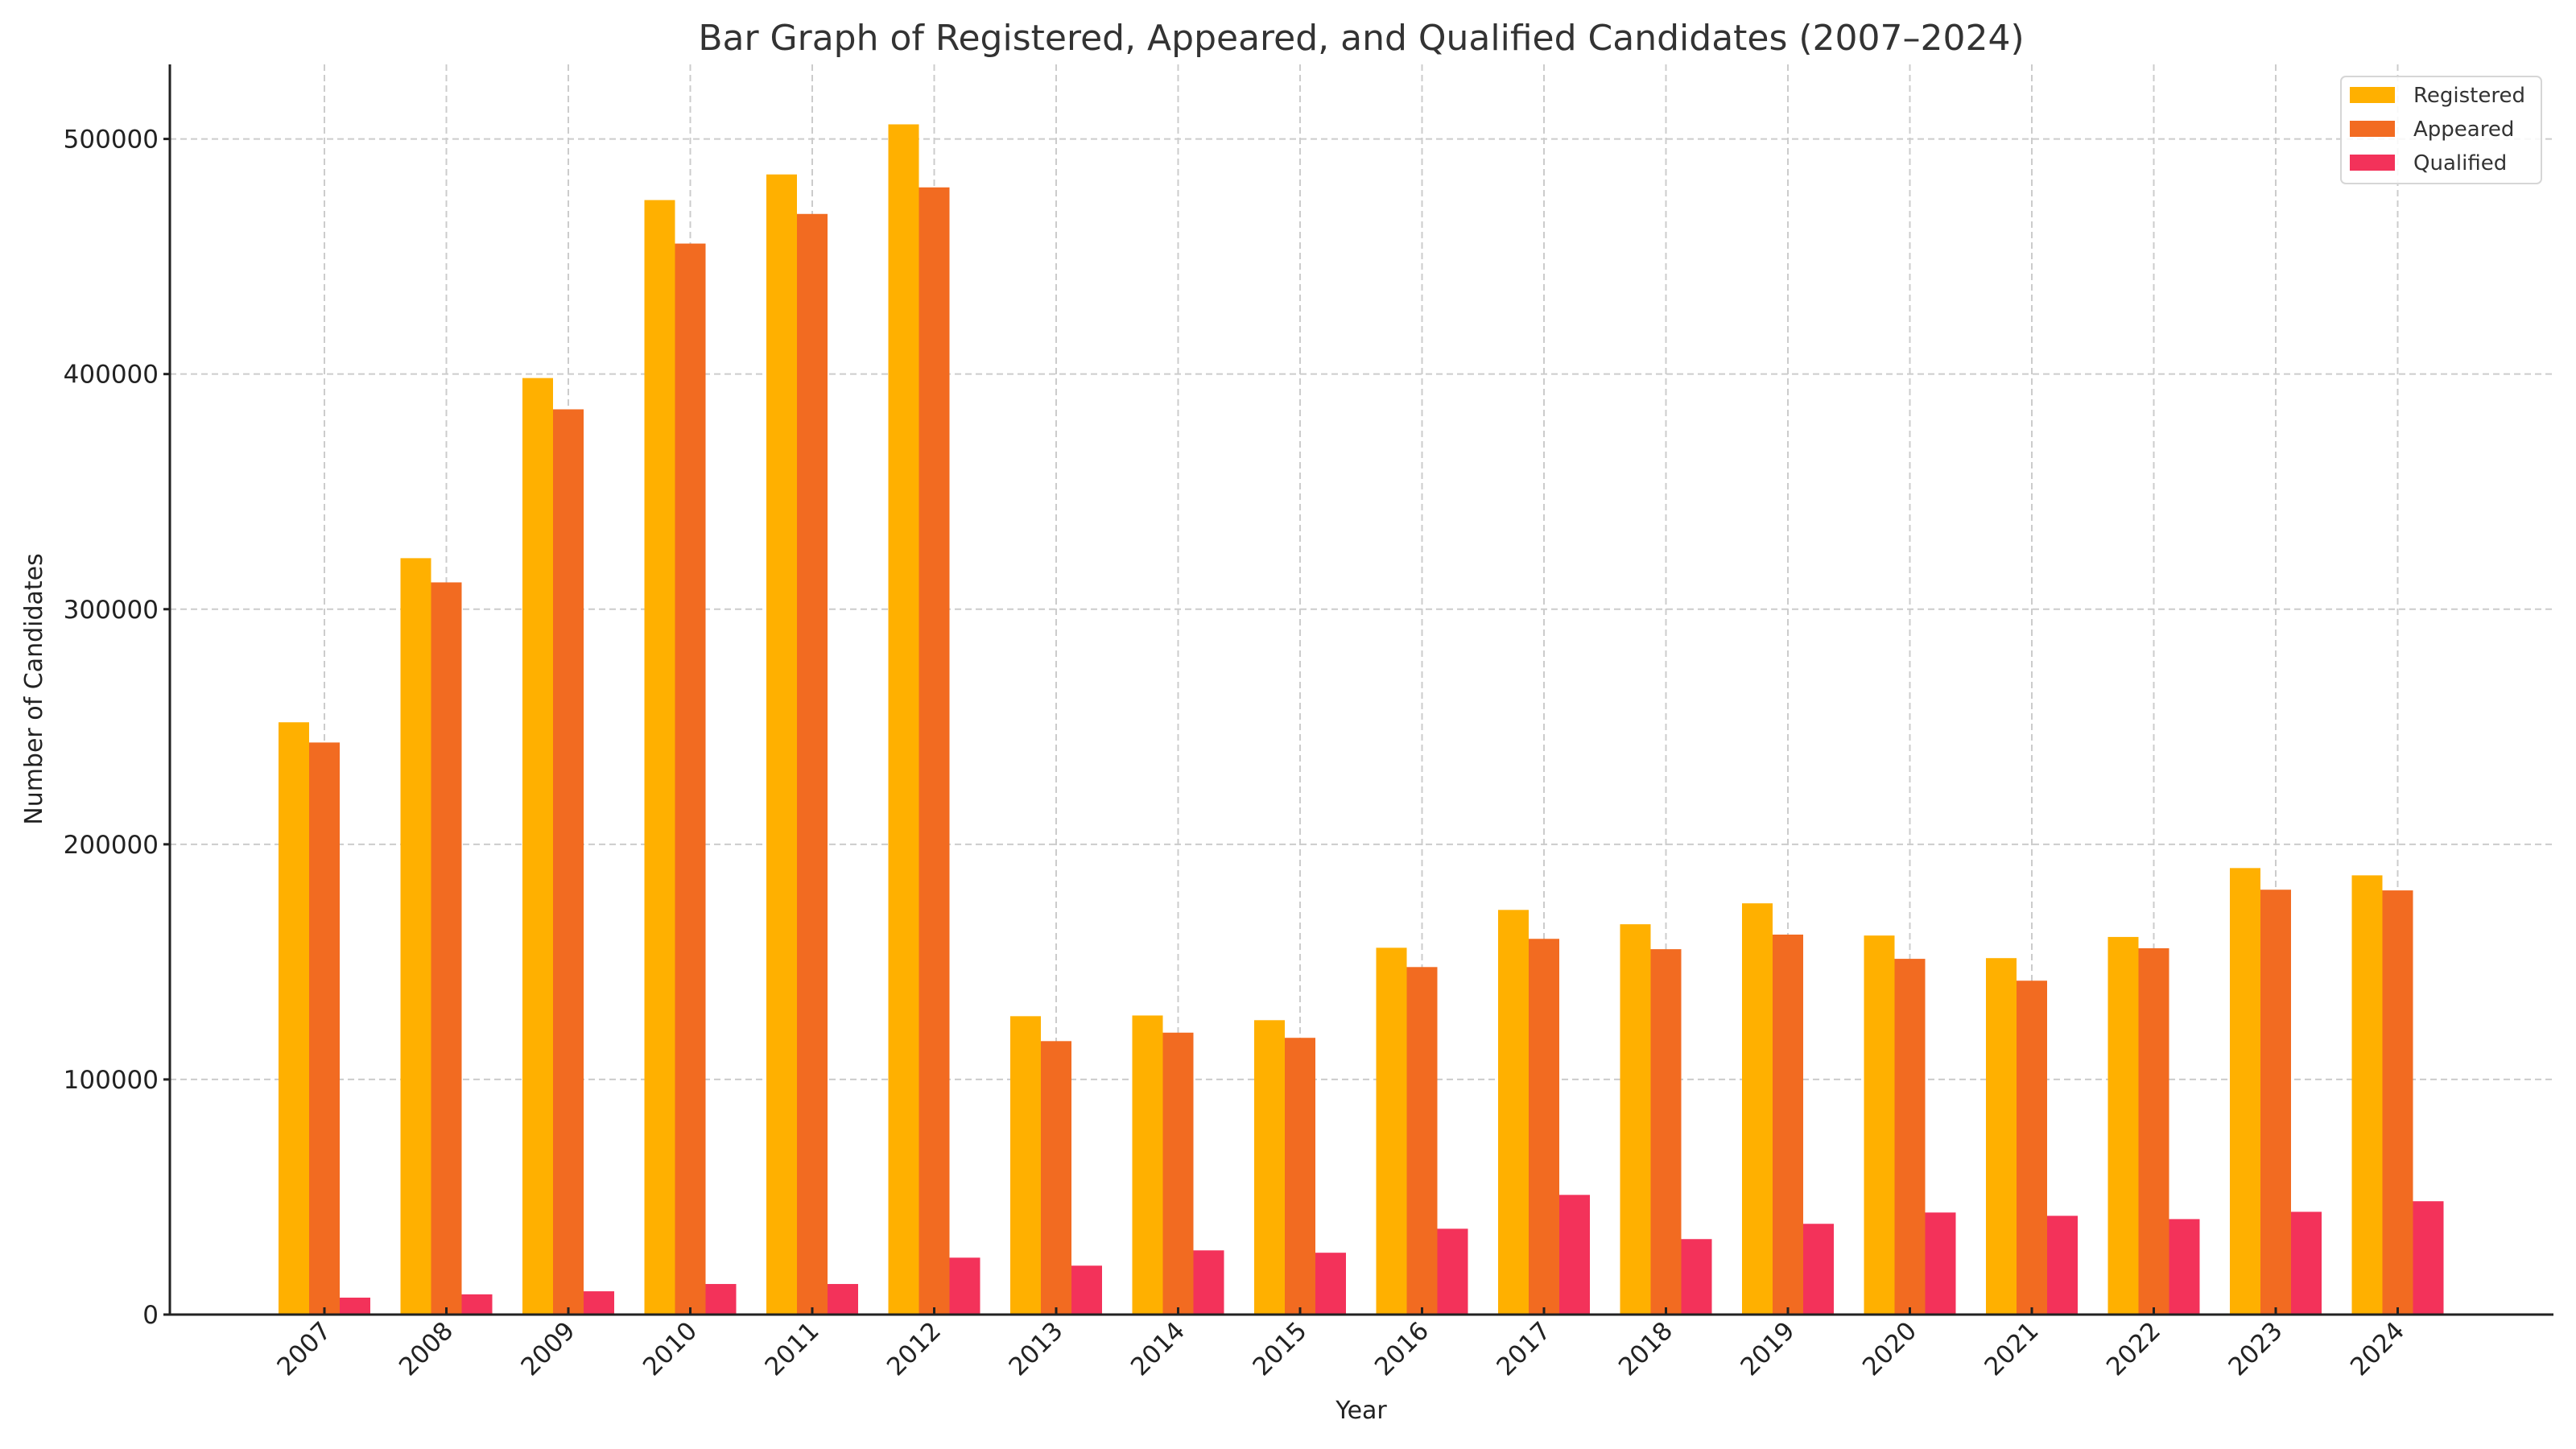 The height and width of the screenshot is (1449, 2576). What do you see at coordinates (2372, 163) in the screenshot?
I see `legend-swatch-qualified` at bounding box center [2372, 163].